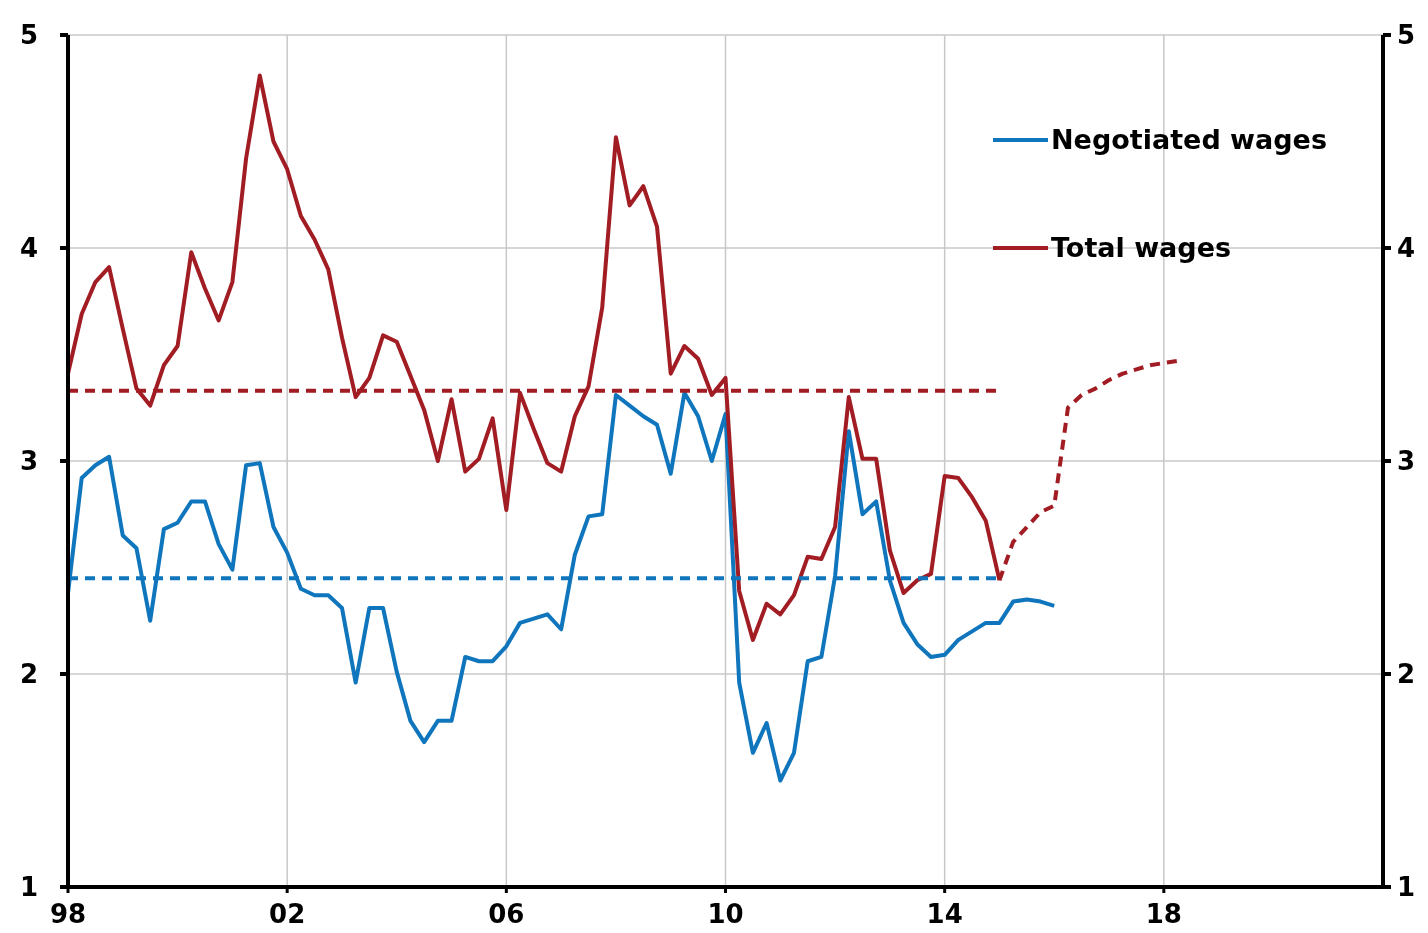 Image resolution: width=1428 pixels, height=933 pixels. I want to click on x-tick-label: 98, so click(68, 914).